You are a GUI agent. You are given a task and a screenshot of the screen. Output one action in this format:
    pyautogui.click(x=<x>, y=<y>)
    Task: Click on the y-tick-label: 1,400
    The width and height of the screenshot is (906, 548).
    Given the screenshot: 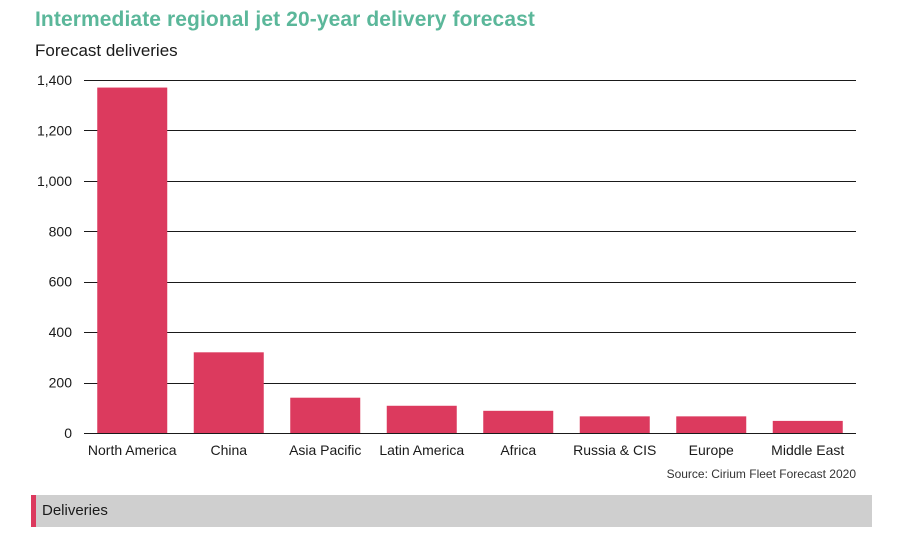 What is the action you would take?
    pyautogui.click(x=54, y=80)
    